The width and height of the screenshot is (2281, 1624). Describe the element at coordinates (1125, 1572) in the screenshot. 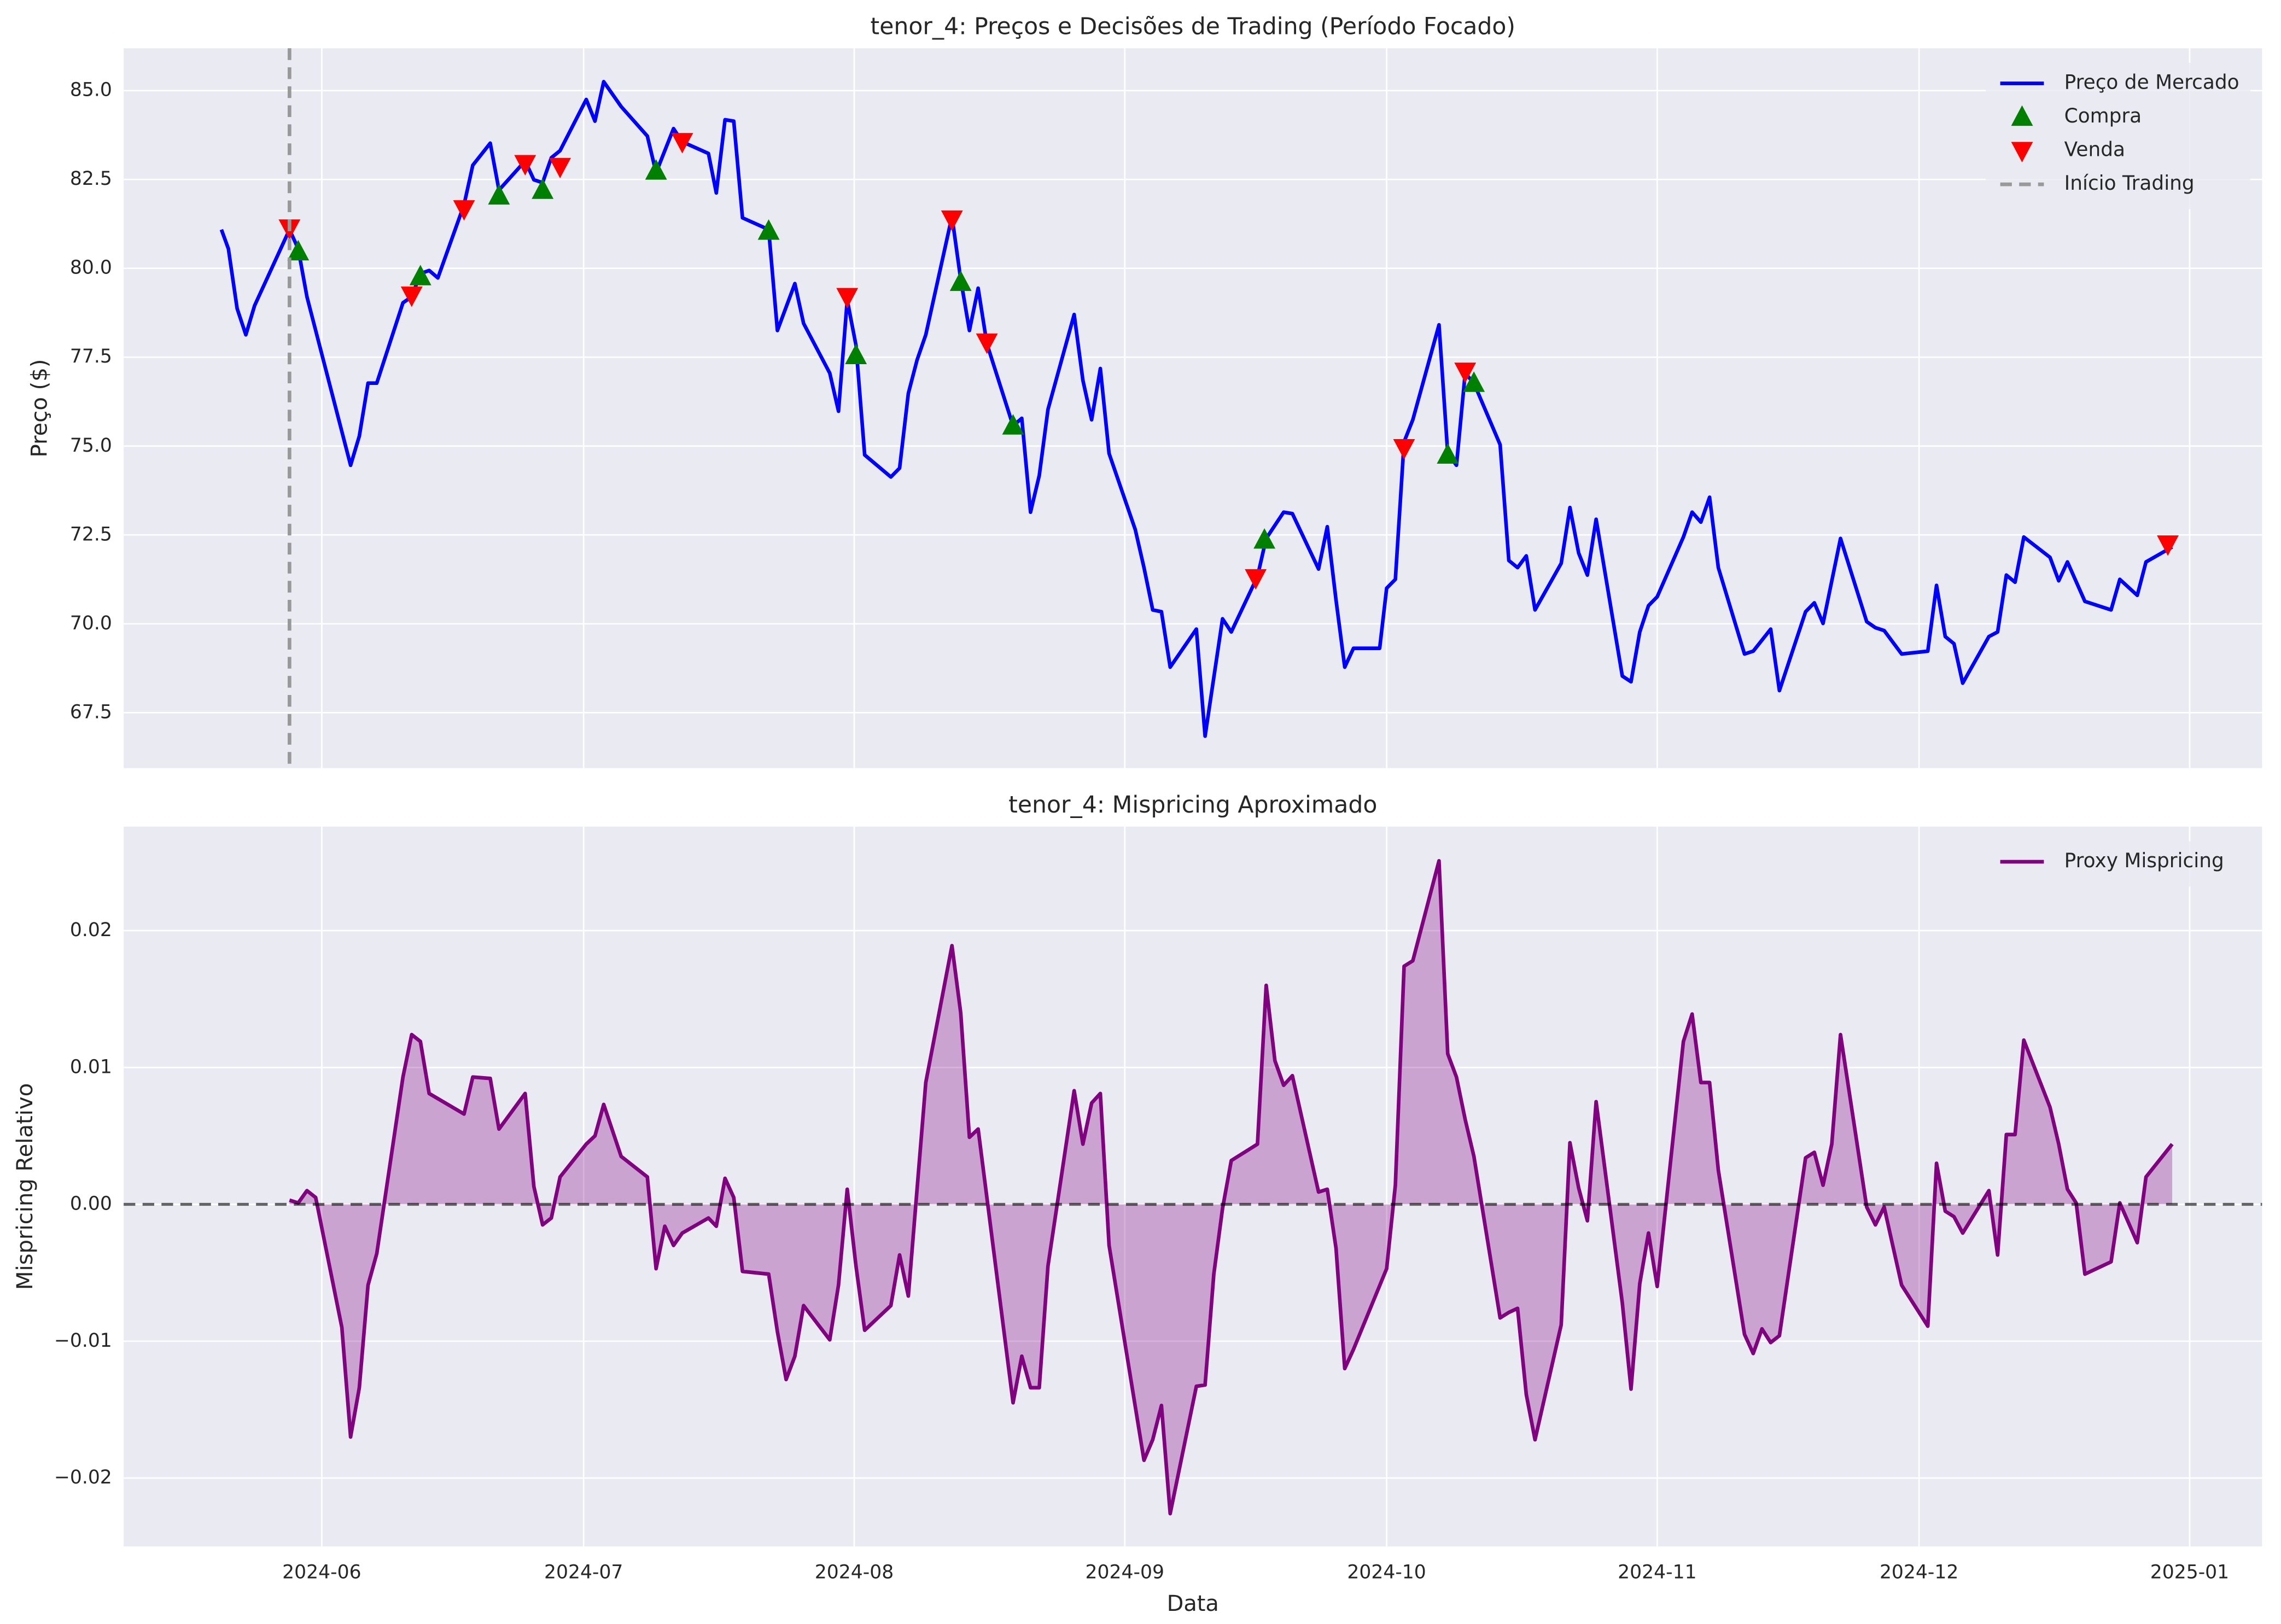

I see `x-tick-label: 2024-09` at that location.